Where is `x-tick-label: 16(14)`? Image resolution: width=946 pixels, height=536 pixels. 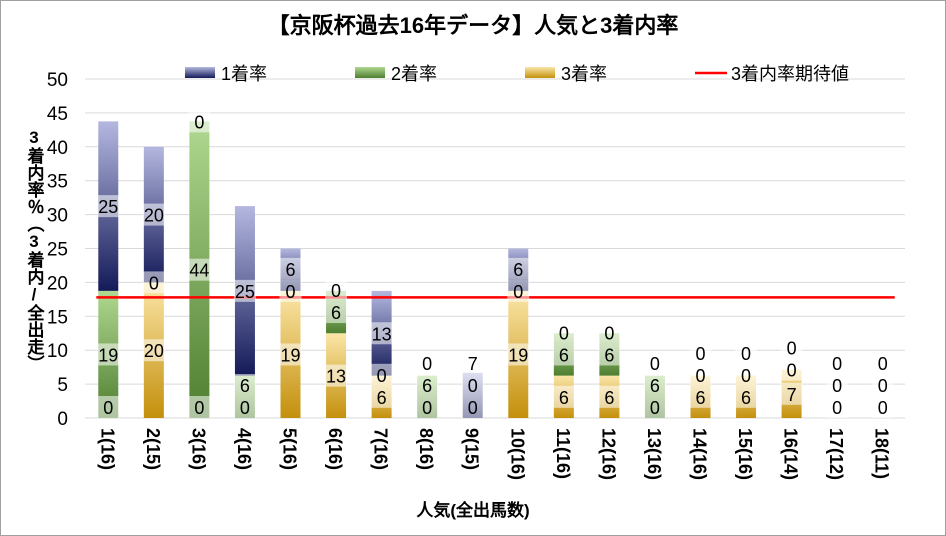
x-tick-label: 16(14) is located at coordinates (791, 454).